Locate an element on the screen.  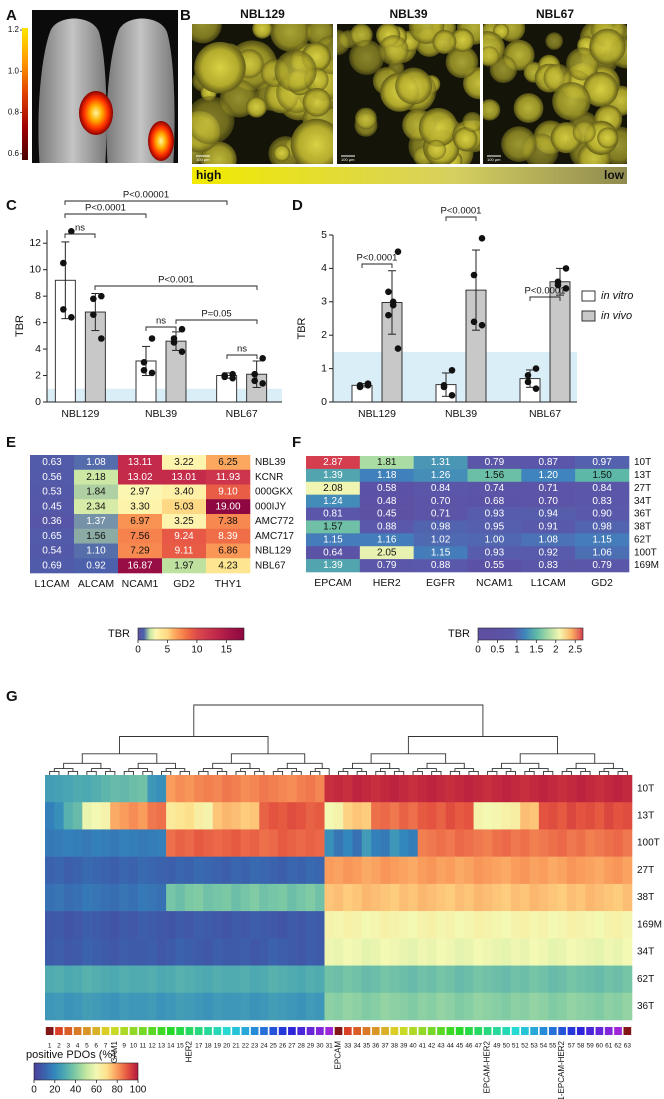
y-tick-label: 0 is located at coordinates (38, 402).